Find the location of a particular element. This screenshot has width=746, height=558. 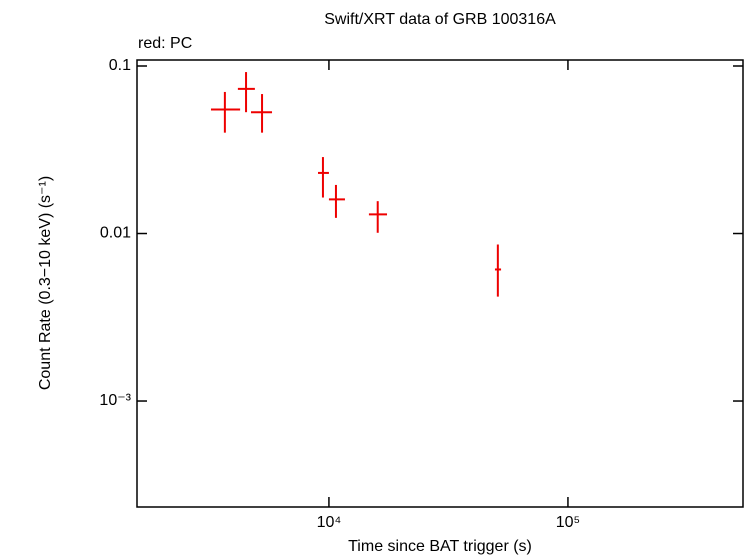

x-tick-label: 10⁴ is located at coordinates (329, 522).